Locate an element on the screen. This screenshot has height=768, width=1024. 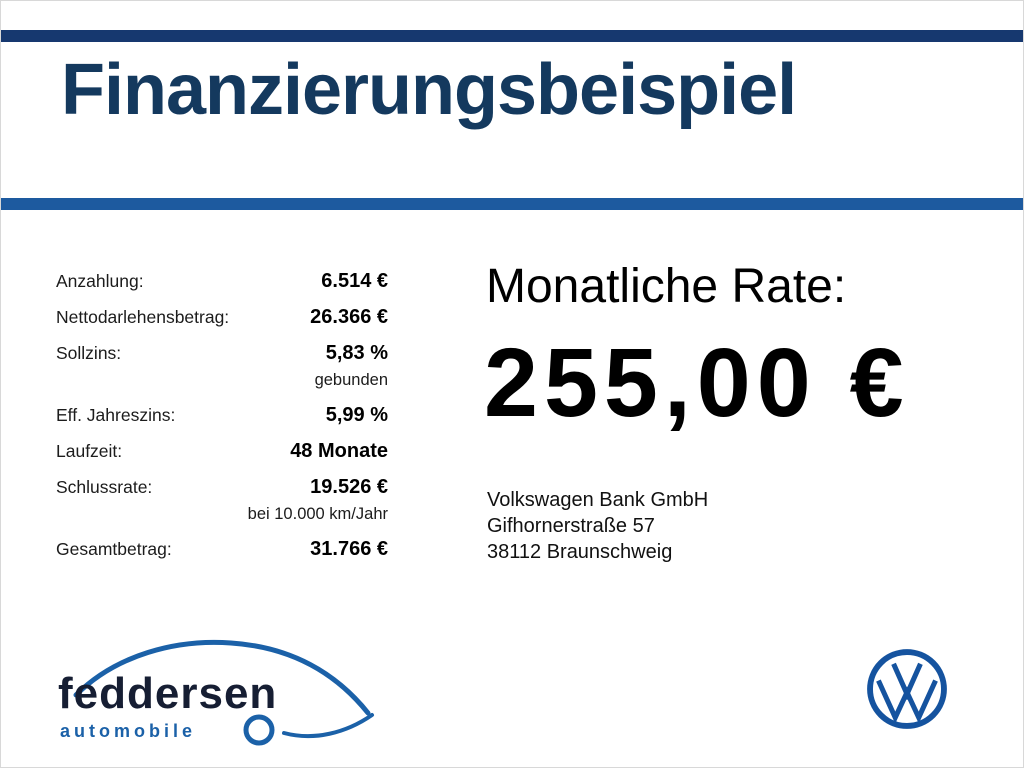
vw-roundel-icon is located at coordinates (907, 689).